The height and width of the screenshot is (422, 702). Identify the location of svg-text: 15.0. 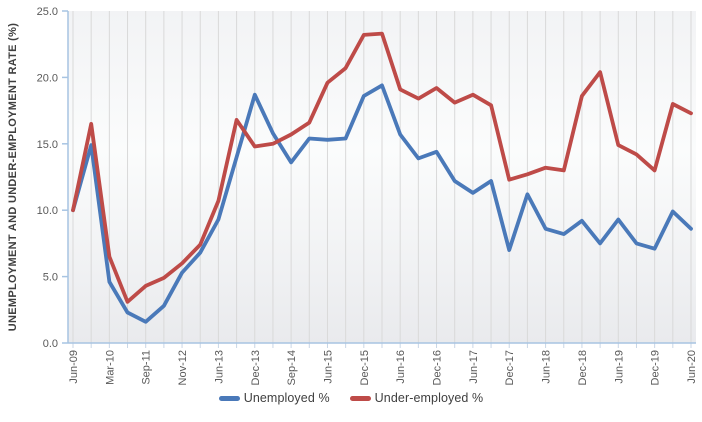
(47, 145).